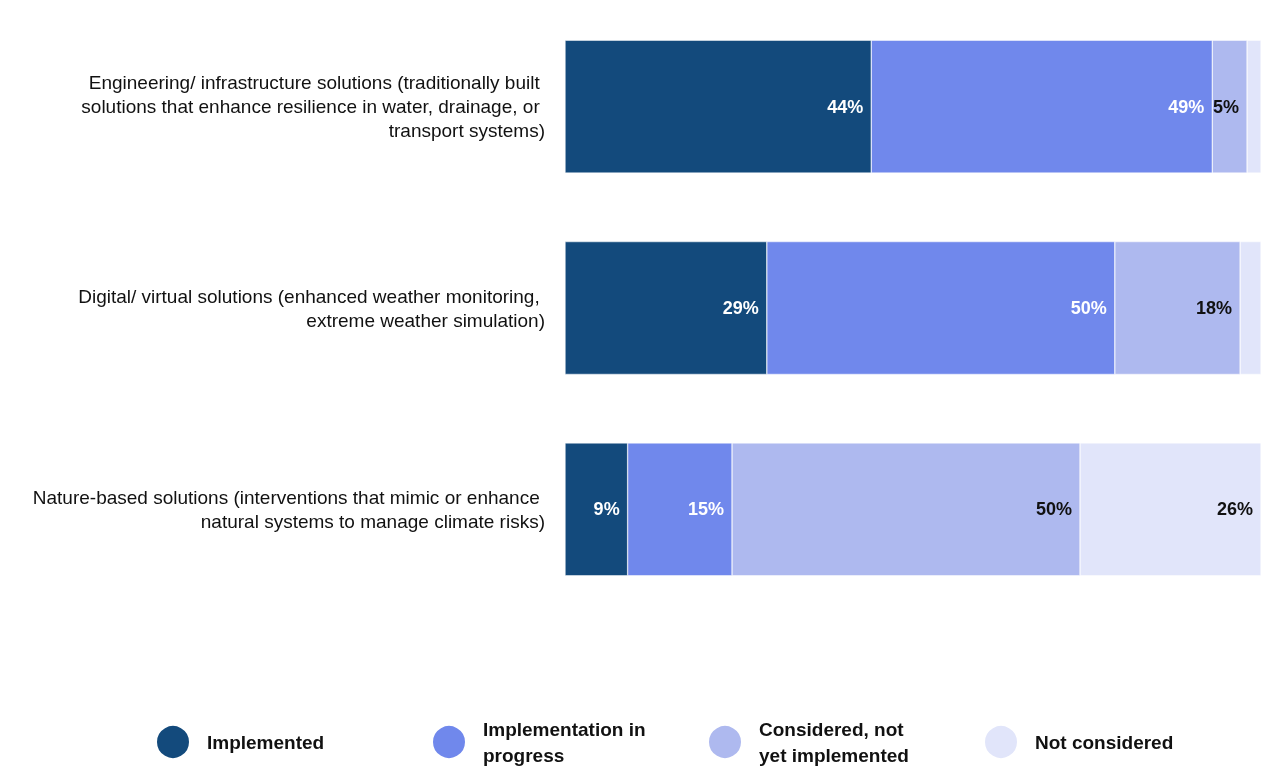  I want to click on data-label: 15%, so click(706, 509).